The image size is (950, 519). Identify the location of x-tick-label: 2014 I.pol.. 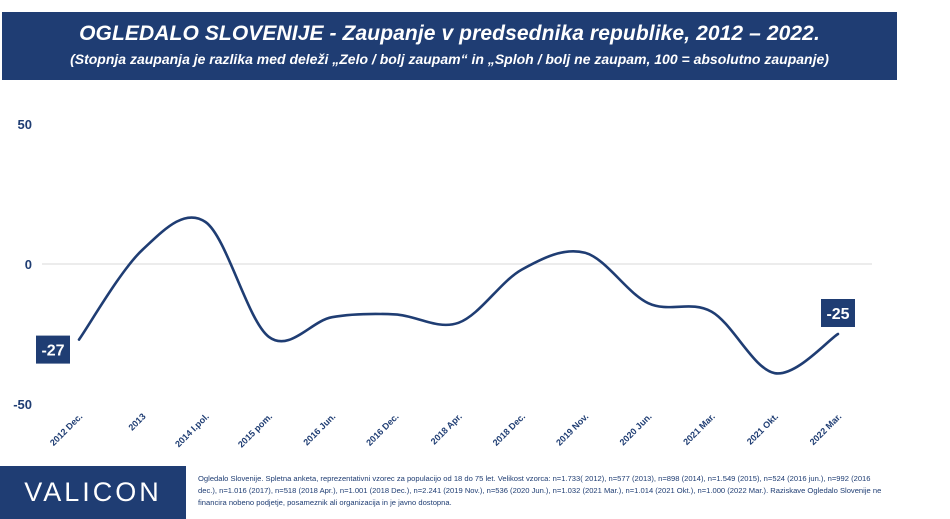
(192, 430).